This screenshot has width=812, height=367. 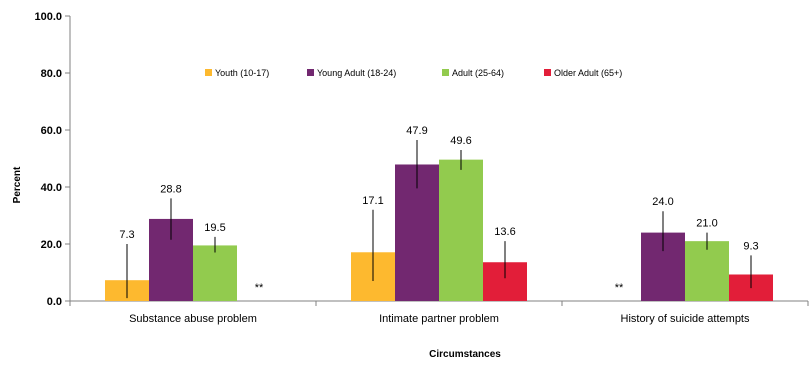 What do you see at coordinates (685, 319) in the screenshot?
I see `x-tick-label: History of suicide attempts` at bounding box center [685, 319].